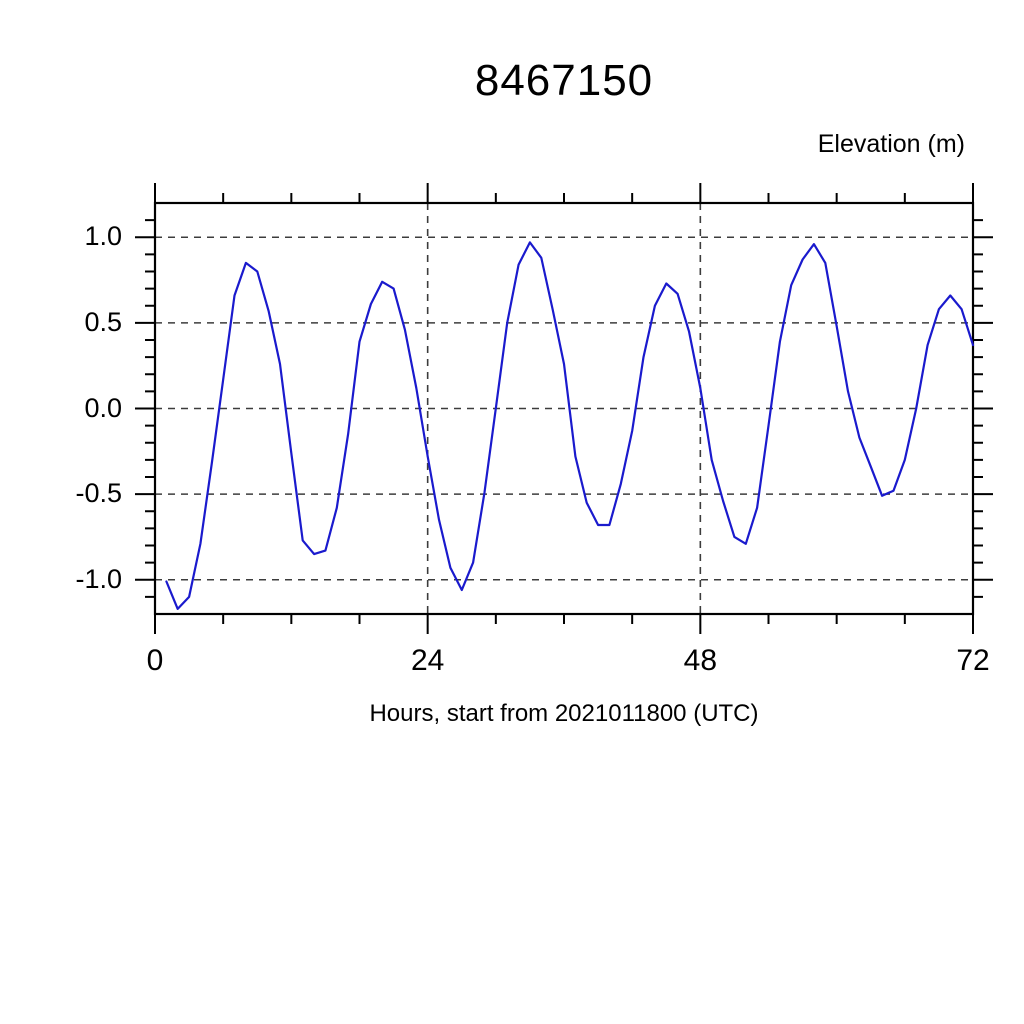 This screenshot has width=1024, height=1024. I want to click on y-axis-unit-label: Elevation (m), so click(891, 144).